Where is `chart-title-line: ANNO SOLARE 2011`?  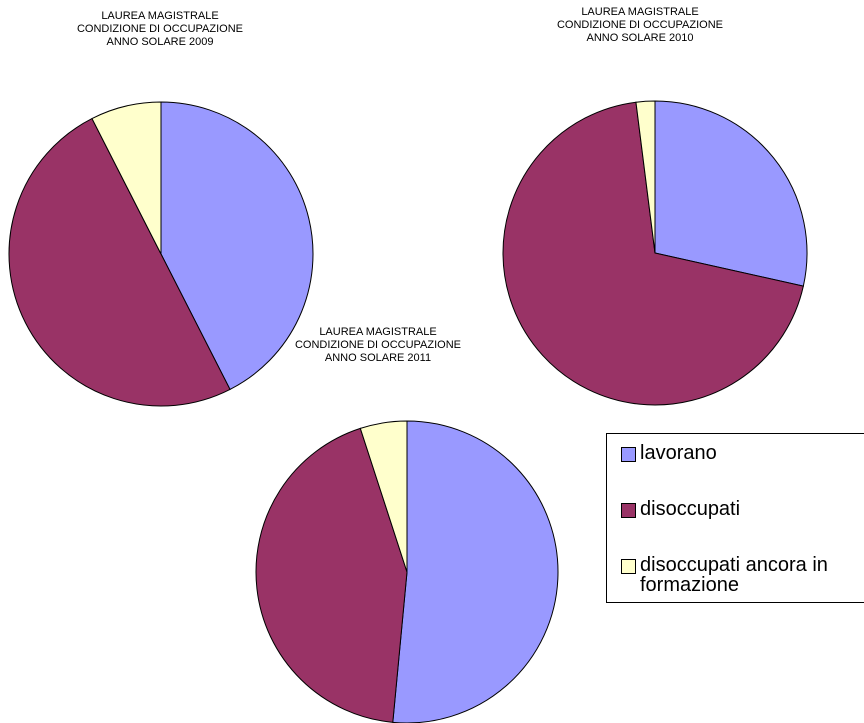 chart-title-line: ANNO SOLARE 2011 is located at coordinates (378, 358).